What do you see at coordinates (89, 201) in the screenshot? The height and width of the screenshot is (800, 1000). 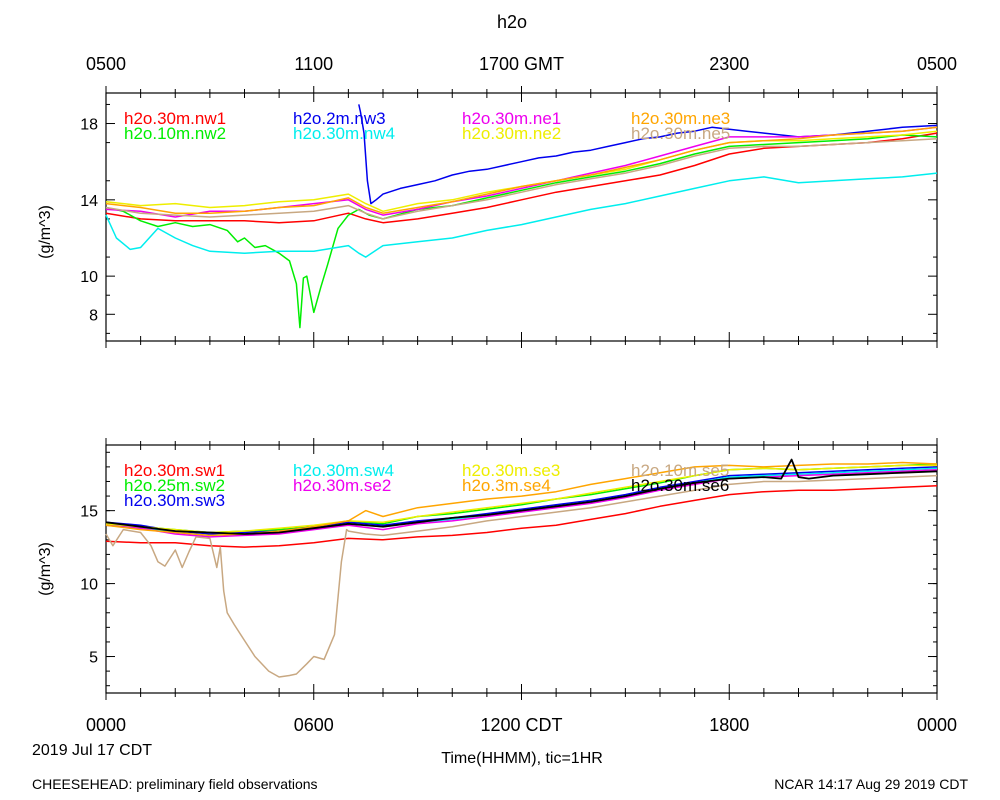 I see `ytick-label: 14` at bounding box center [89, 201].